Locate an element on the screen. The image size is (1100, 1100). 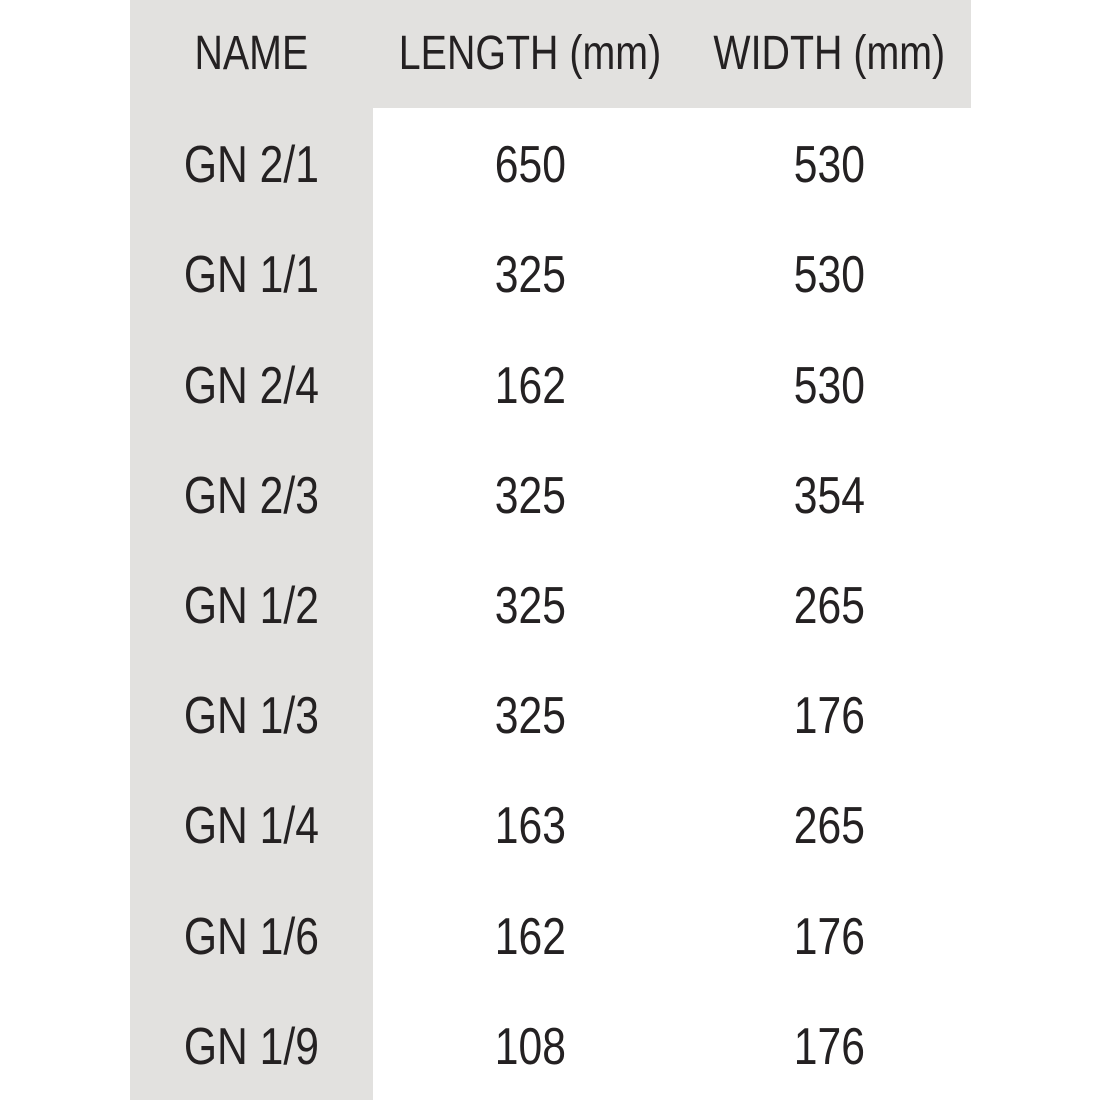
row-length: 650 is located at coordinates (530, 165).